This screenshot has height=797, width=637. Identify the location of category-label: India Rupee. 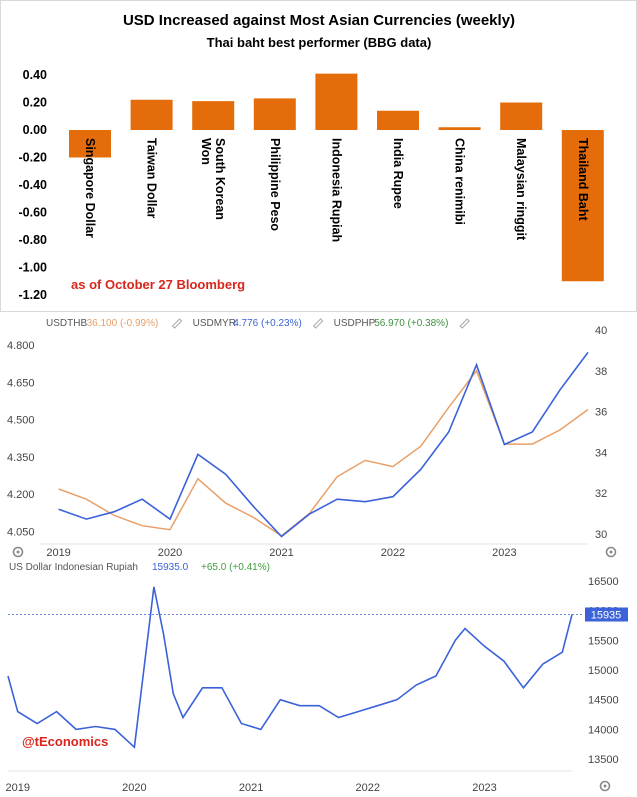
(398, 173).